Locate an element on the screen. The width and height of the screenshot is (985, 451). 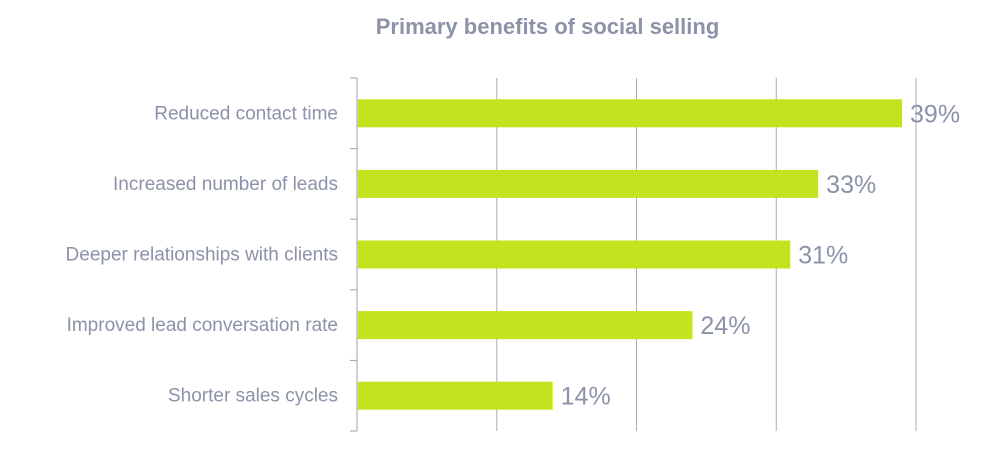
data-label-3: 31% is located at coordinates (823, 256).